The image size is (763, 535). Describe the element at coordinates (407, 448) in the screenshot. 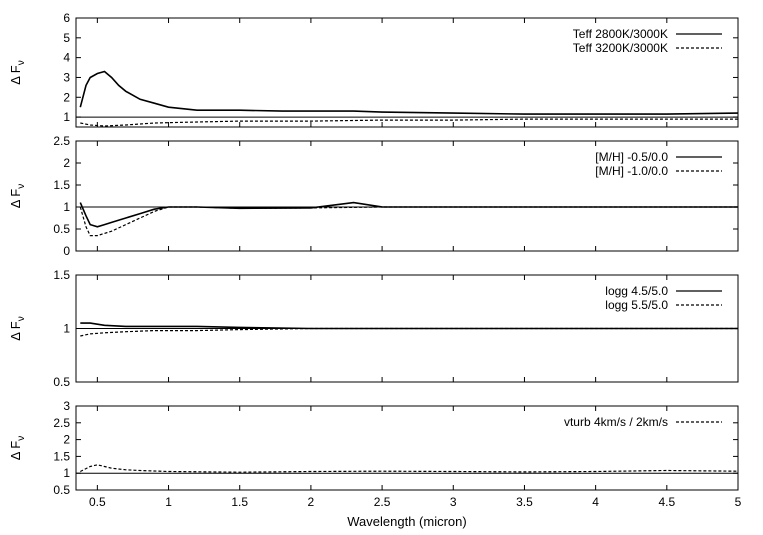

I see `plot-frame` at that location.